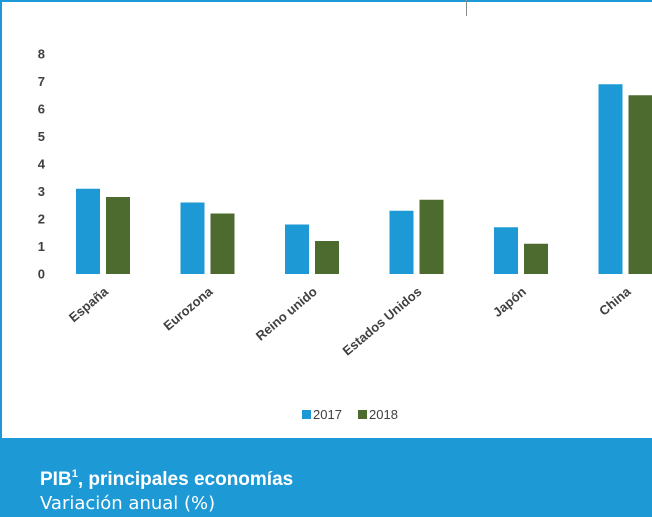  Describe the element at coordinates (89, 304) in the screenshot. I see `x-tick-label: España` at that location.